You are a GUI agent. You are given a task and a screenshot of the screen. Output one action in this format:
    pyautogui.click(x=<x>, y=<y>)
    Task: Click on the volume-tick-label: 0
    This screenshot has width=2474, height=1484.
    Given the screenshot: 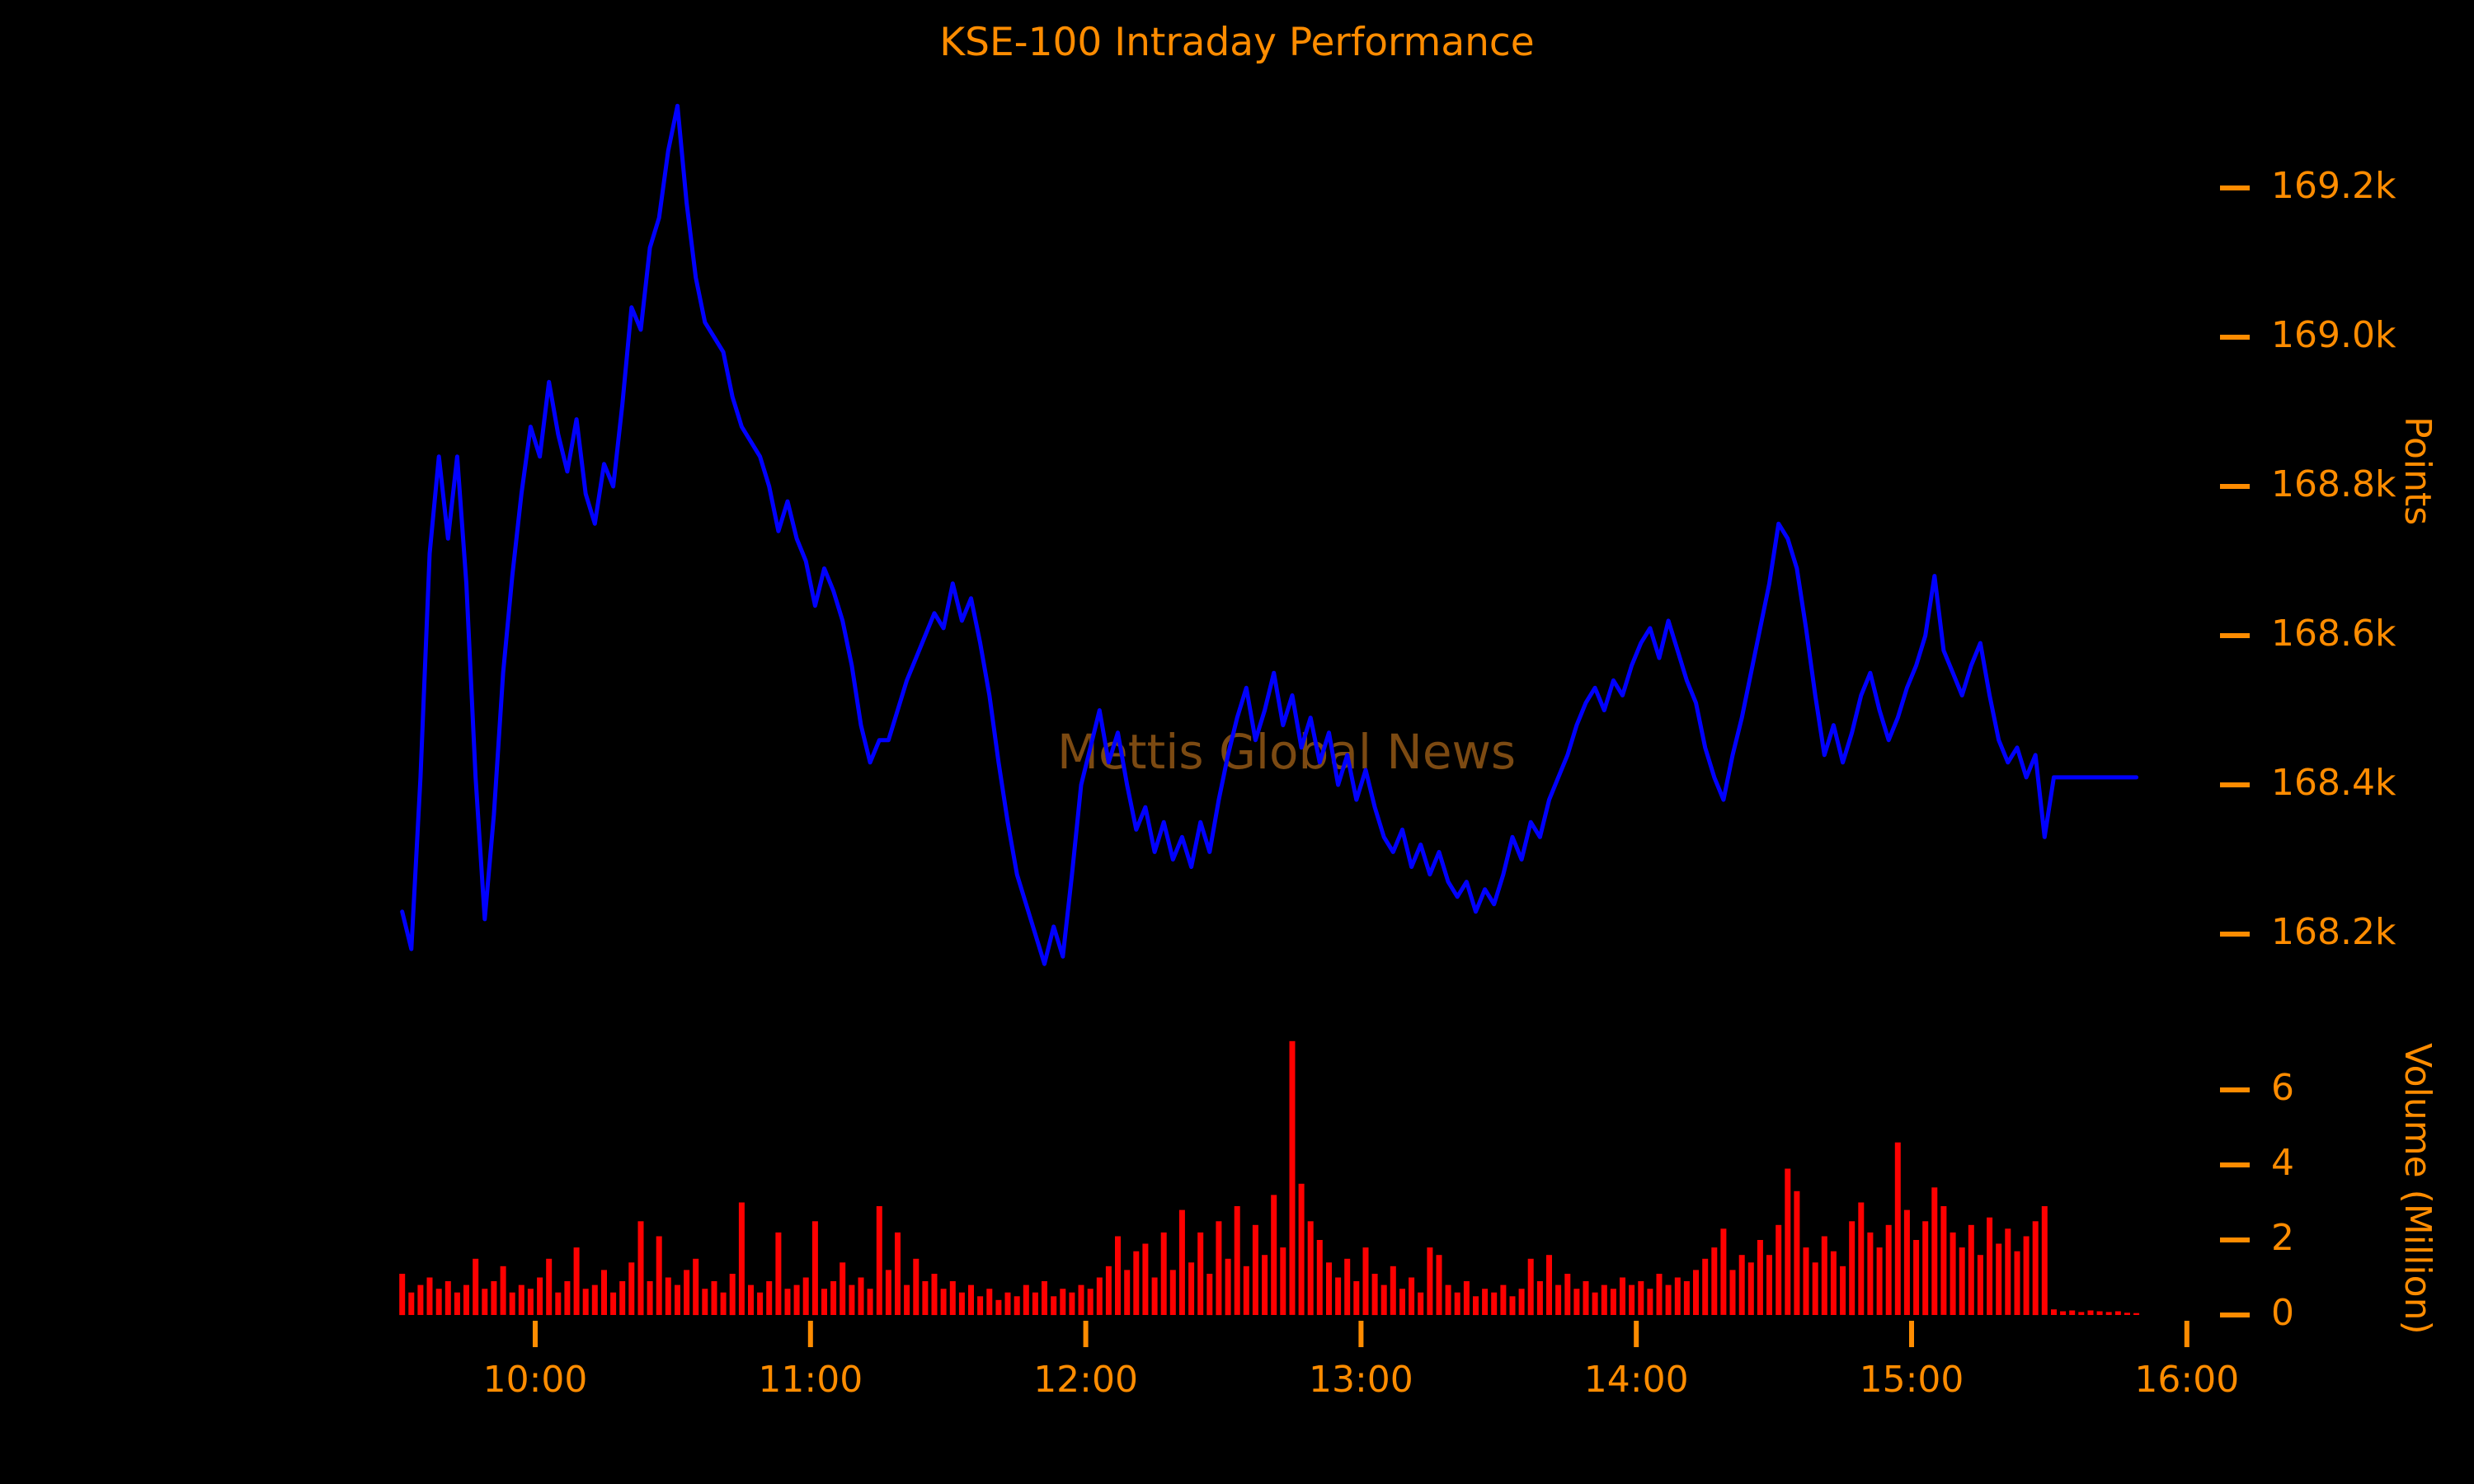 What is the action you would take?
    pyautogui.click(x=2282, y=1313)
    